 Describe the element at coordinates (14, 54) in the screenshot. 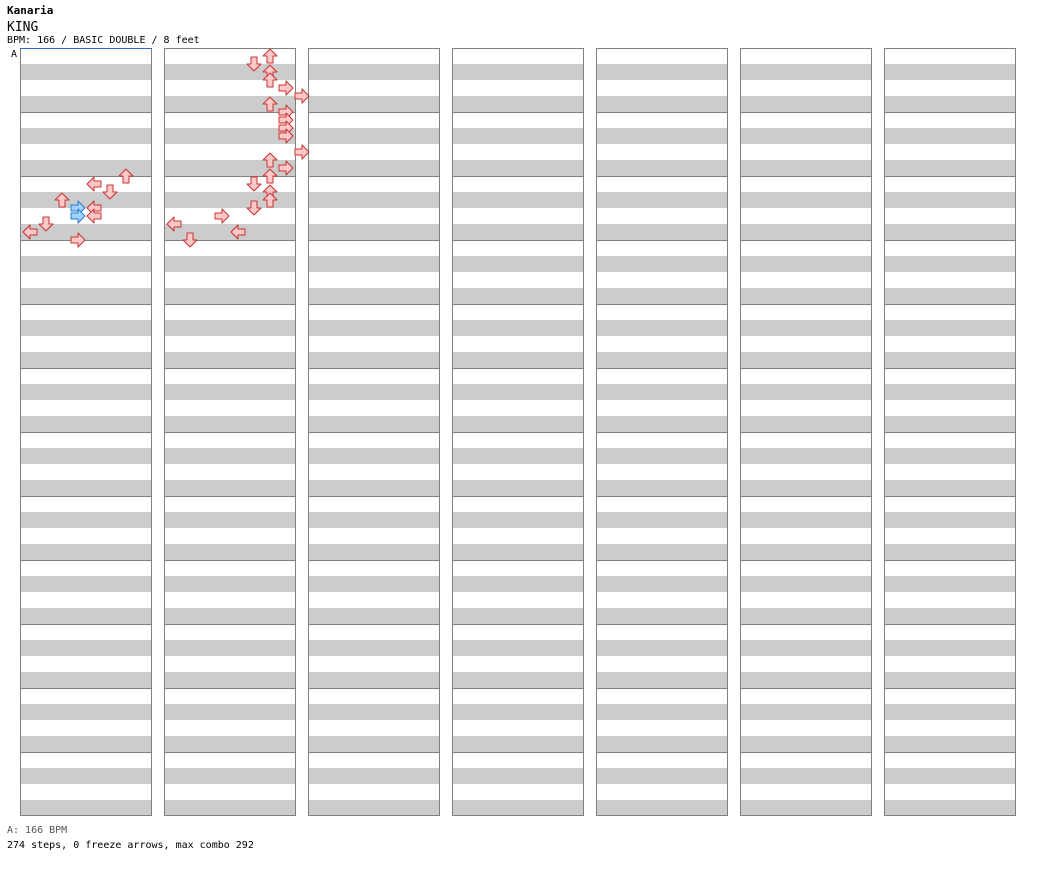

I see `bpm-marker-label: A` at that location.